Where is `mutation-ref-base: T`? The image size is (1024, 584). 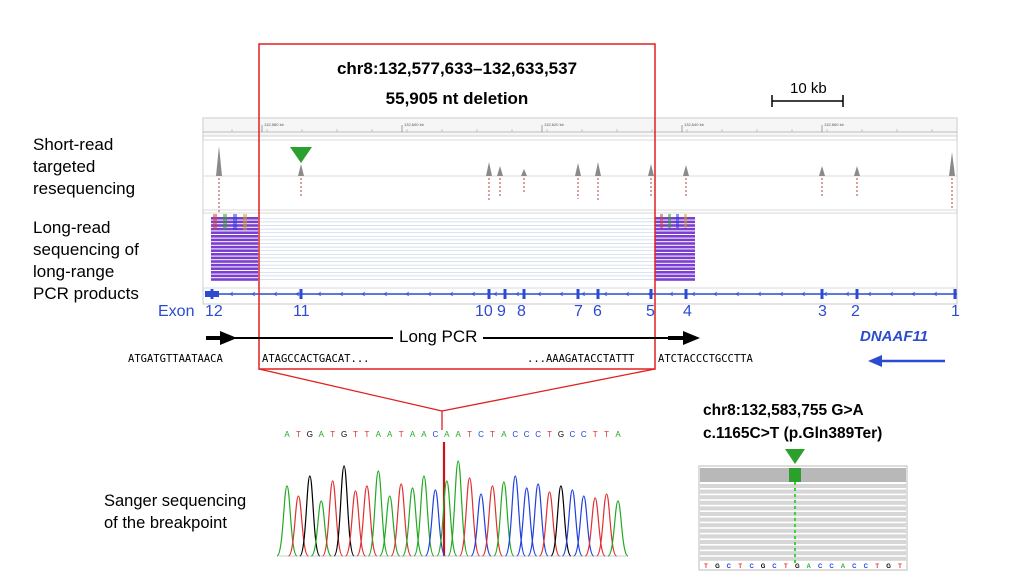
mutation-ref-base: T is located at coordinates (877, 567).